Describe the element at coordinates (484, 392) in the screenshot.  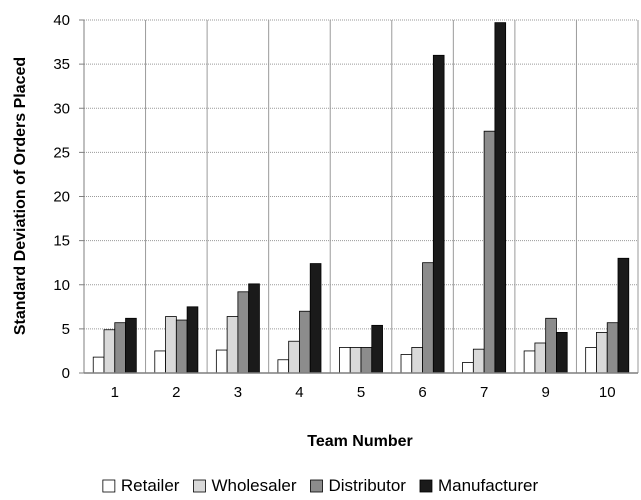
I see `x-tick-label: 7` at that location.